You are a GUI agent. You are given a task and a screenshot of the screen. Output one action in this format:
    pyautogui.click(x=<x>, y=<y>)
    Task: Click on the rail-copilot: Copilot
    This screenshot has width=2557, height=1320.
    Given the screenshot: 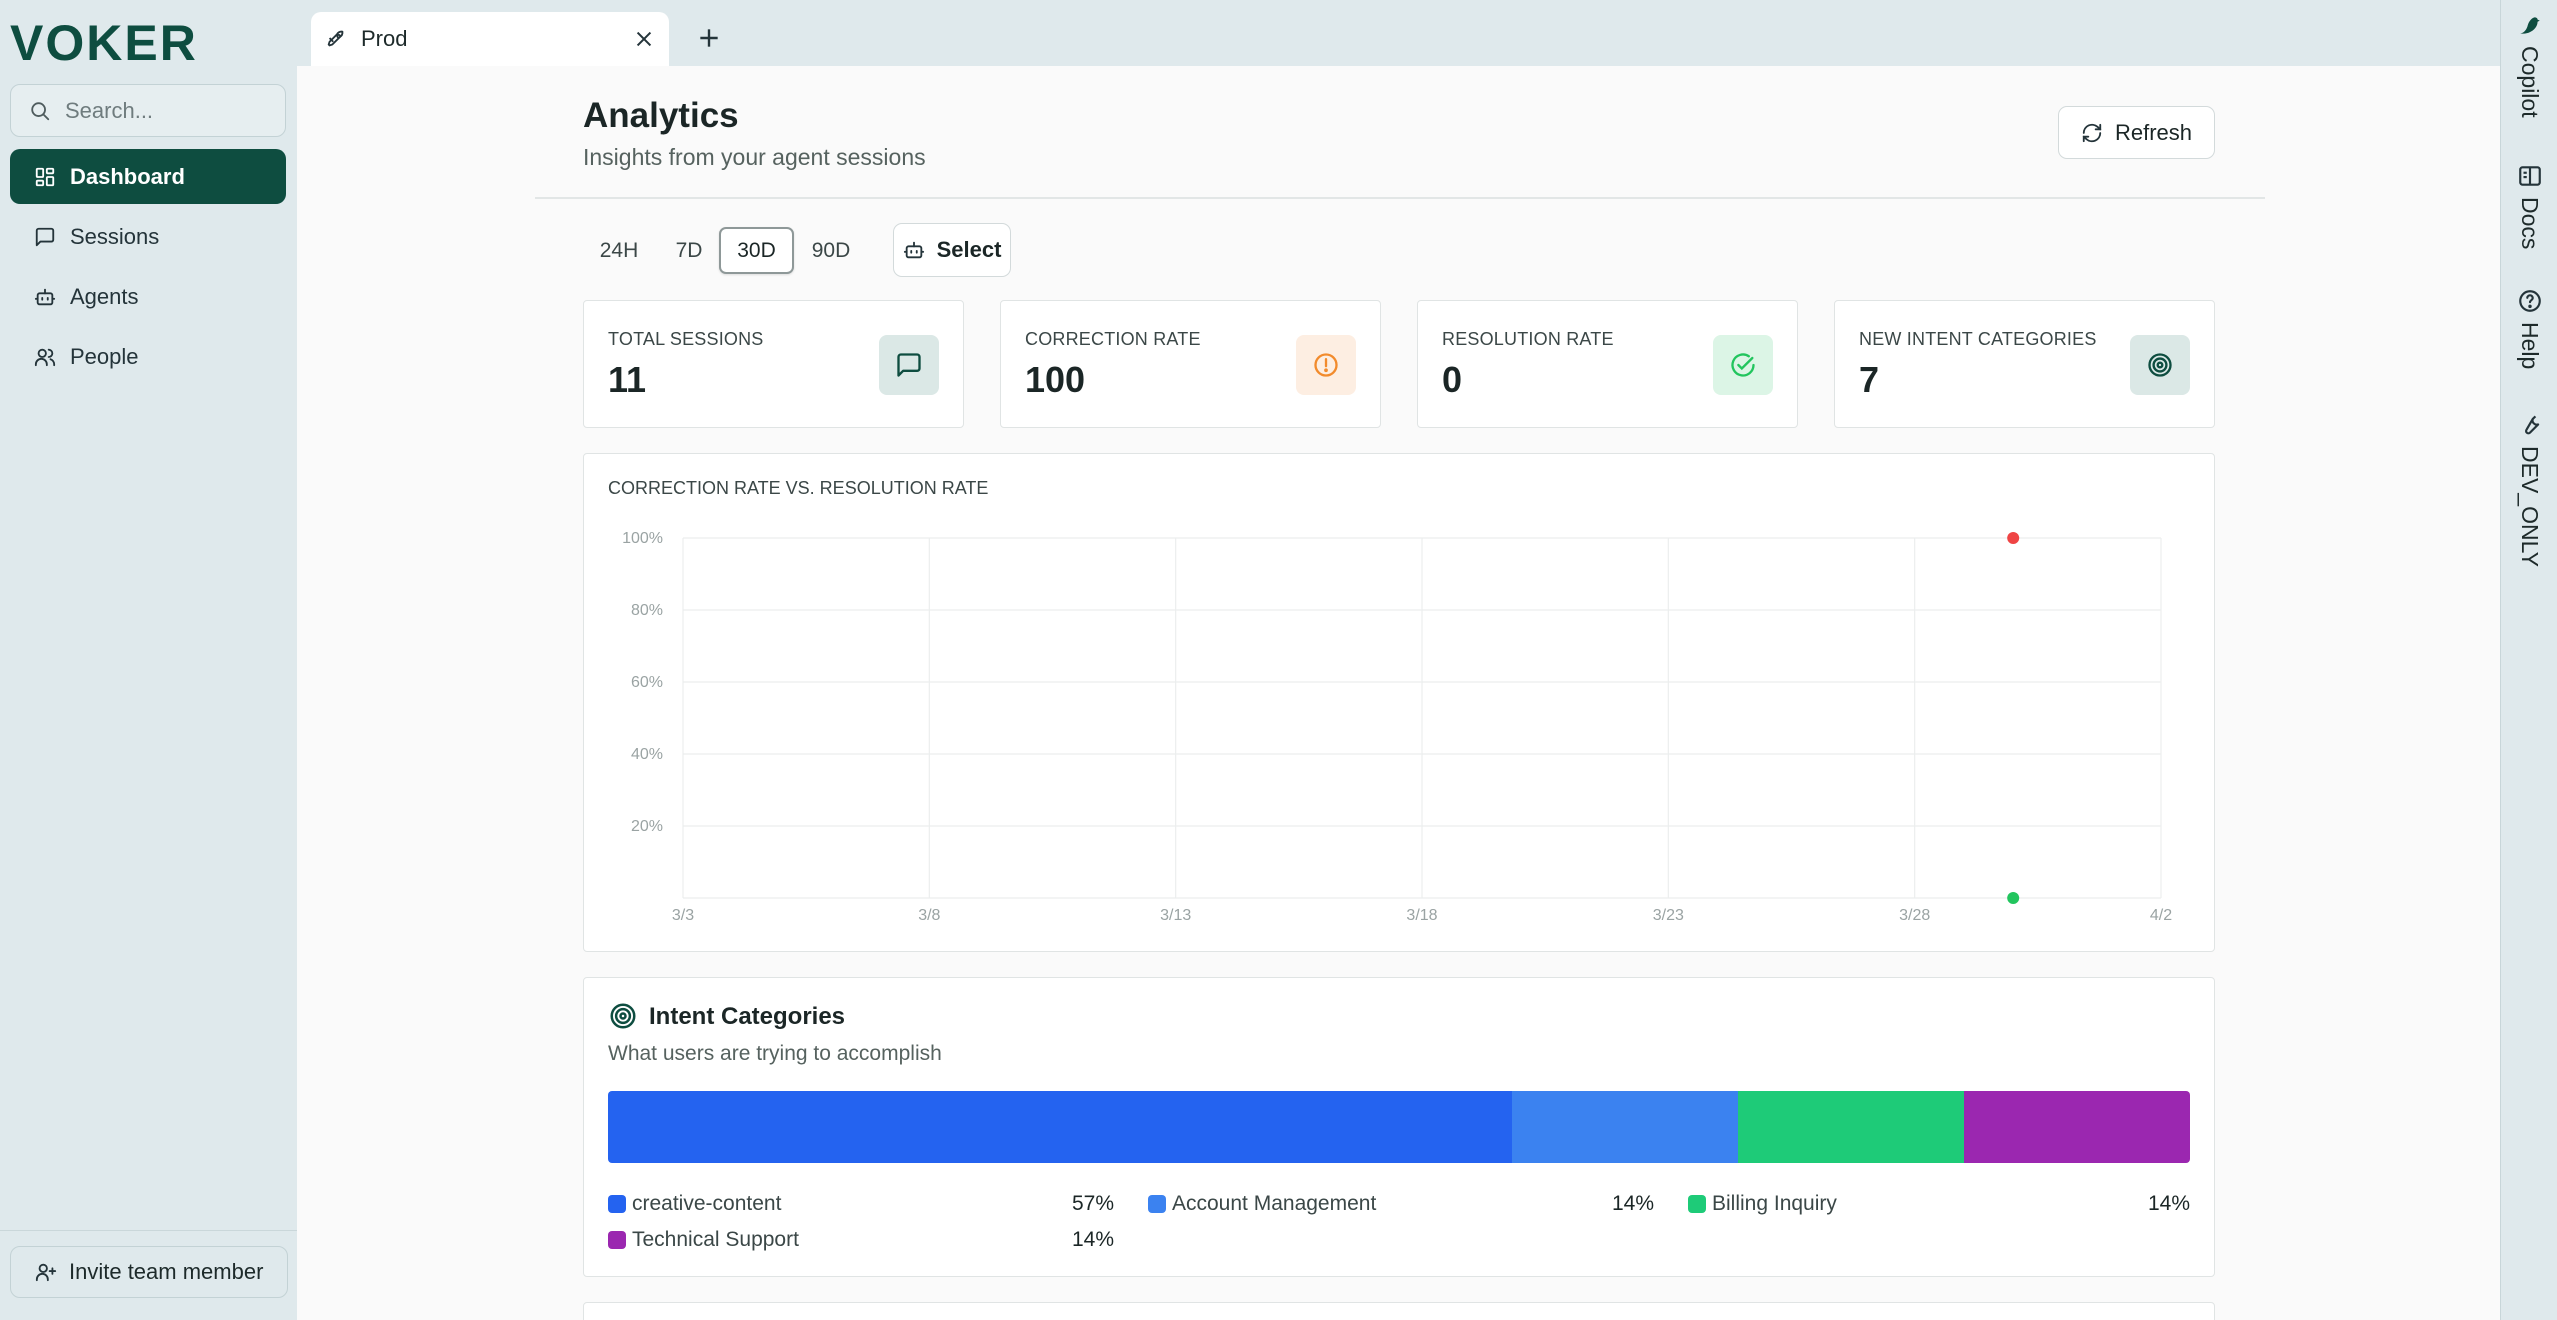 What is the action you would take?
    pyautogui.click(x=2529, y=65)
    